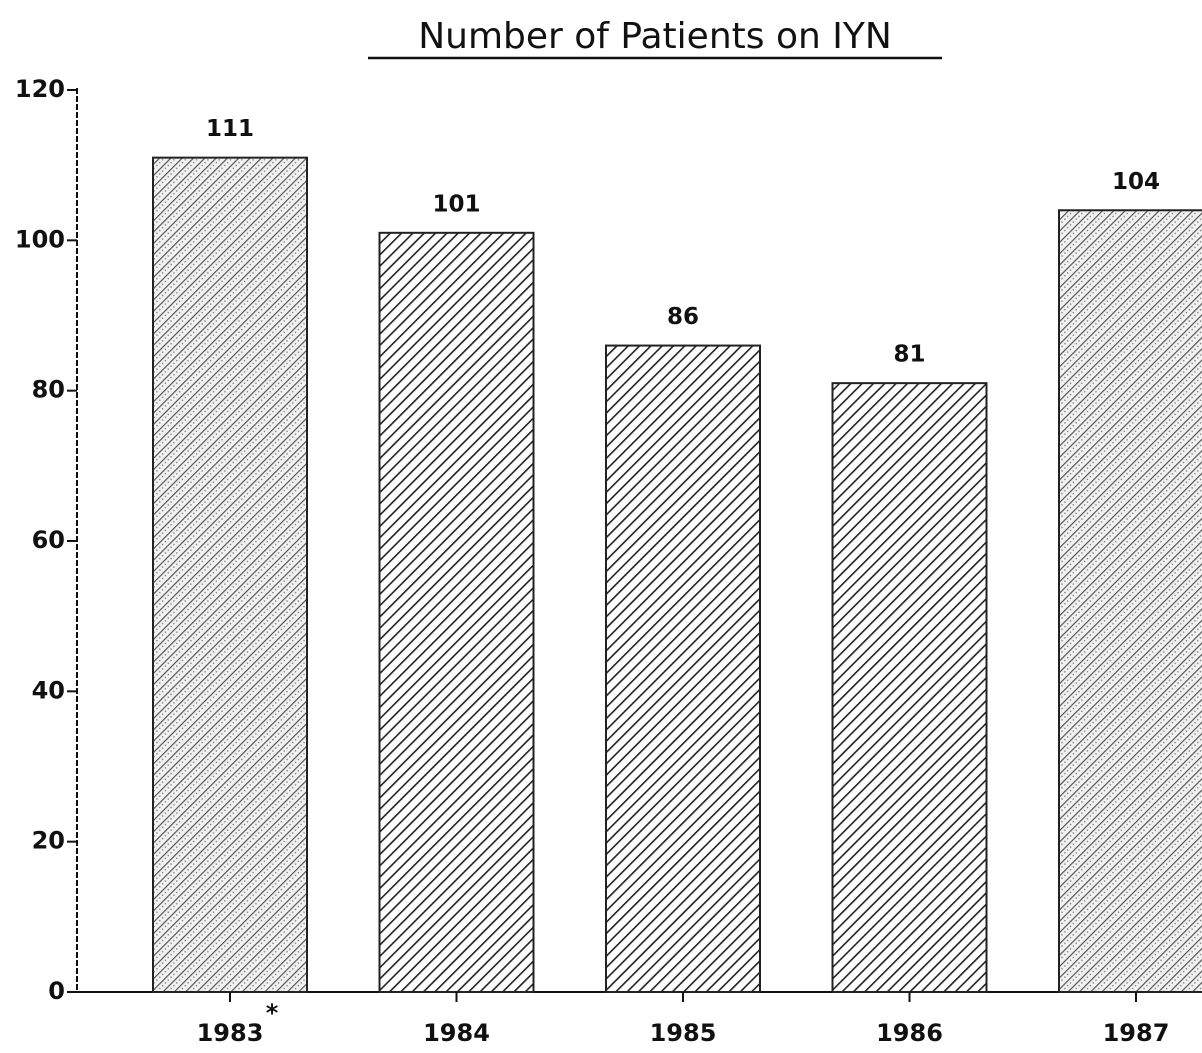 The width and height of the screenshot is (1202, 1053). Describe the element at coordinates (48, 690) in the screenshot. I see `y-tick-label: 40` at that location.